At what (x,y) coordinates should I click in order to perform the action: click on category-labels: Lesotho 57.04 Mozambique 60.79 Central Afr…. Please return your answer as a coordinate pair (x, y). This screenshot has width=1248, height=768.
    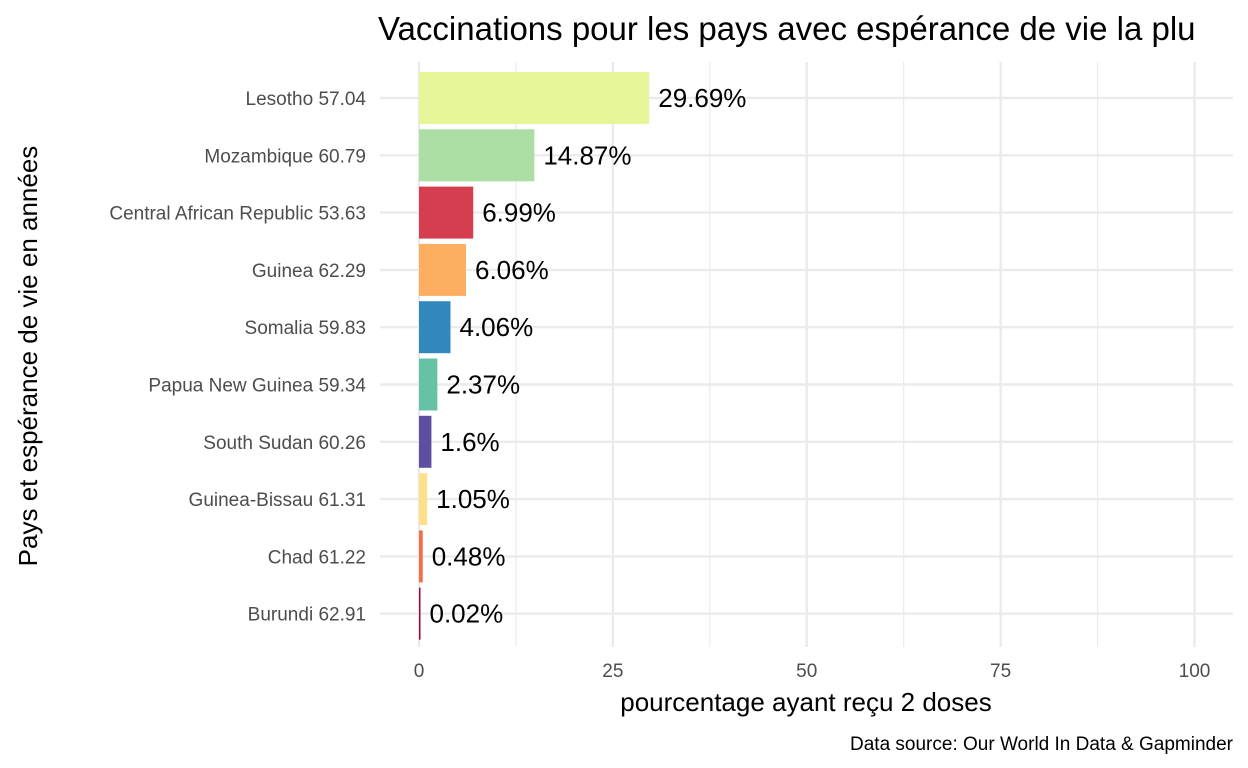
    Looking at the image, I should click on (237, 357).